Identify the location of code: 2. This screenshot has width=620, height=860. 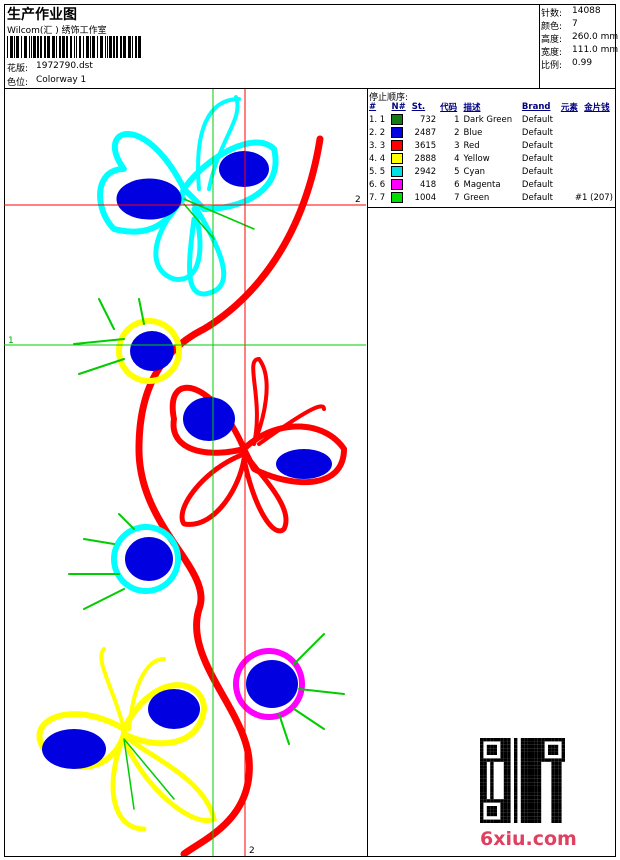
(457, 132).